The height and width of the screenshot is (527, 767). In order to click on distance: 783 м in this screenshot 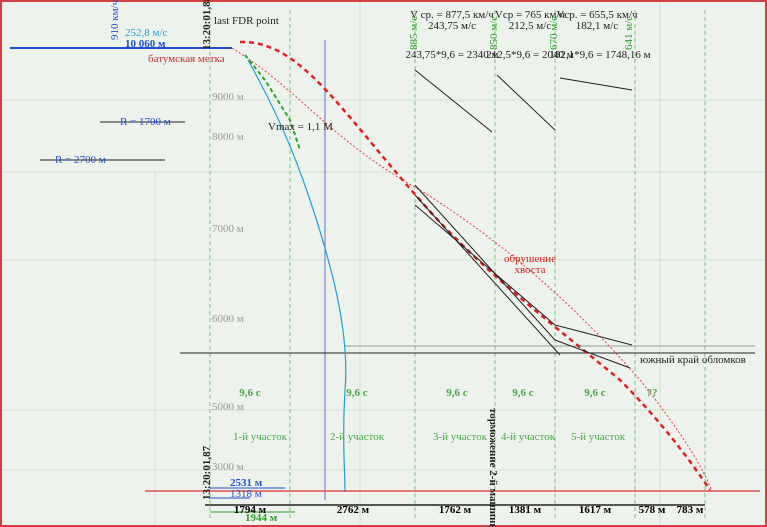, I will do `click(690, 510)`.